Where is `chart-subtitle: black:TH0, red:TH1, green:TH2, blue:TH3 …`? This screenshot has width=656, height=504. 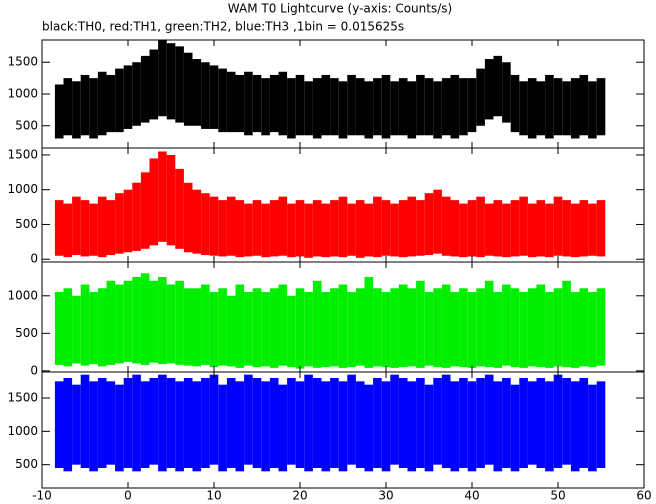 chart-subtitle: black:TH0, red:TH1, green:TH2, blue:TH3 … is located at coordinates (223, 27).